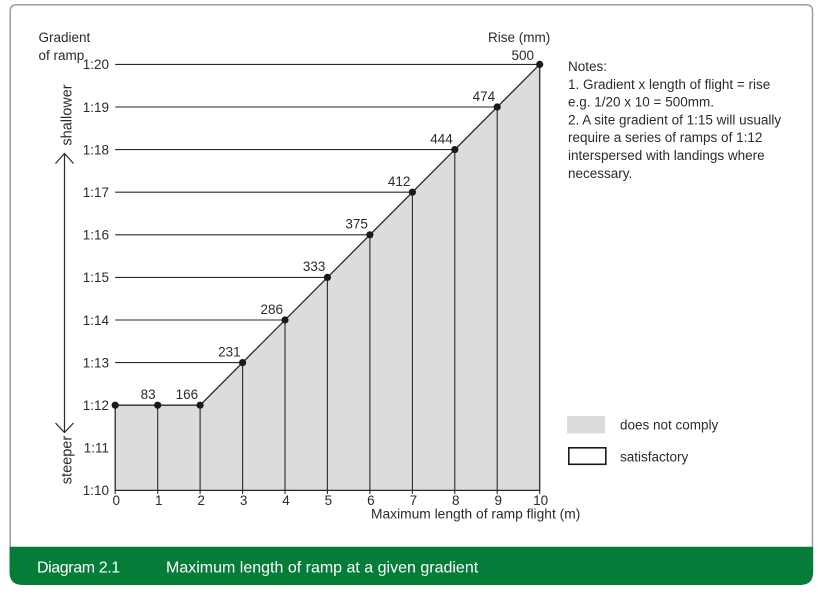 This screenshot has height=603, width=826. I want to click on svg-text: Notes:, so click(587, 66).